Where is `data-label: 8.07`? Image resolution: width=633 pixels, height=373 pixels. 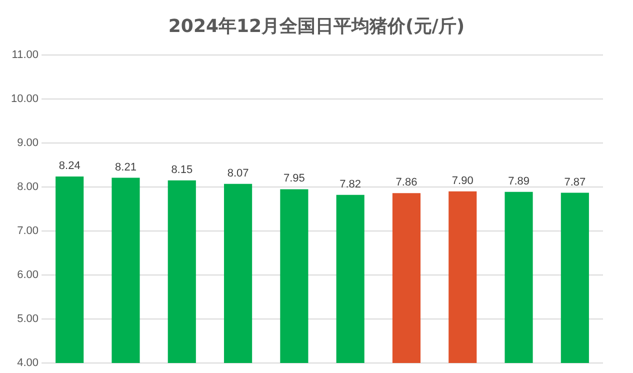
data-label: 8.07 is located at coordinates (238, 173).